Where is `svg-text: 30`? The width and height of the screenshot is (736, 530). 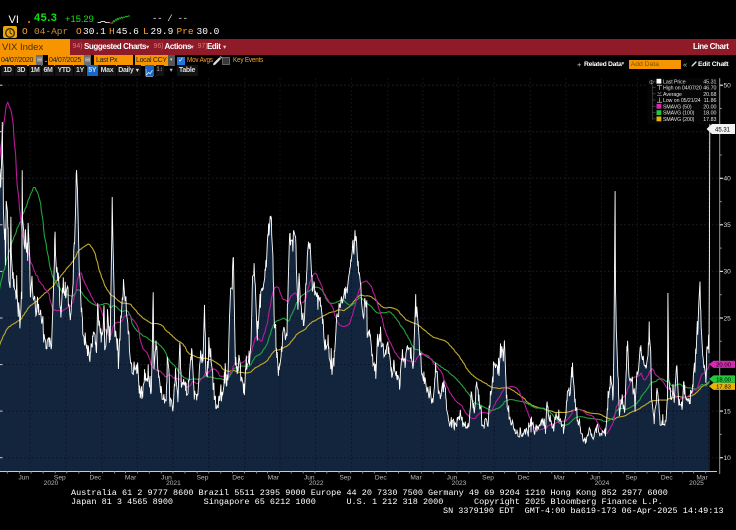 svg-text: 30 is located at coordinates (728, 272).